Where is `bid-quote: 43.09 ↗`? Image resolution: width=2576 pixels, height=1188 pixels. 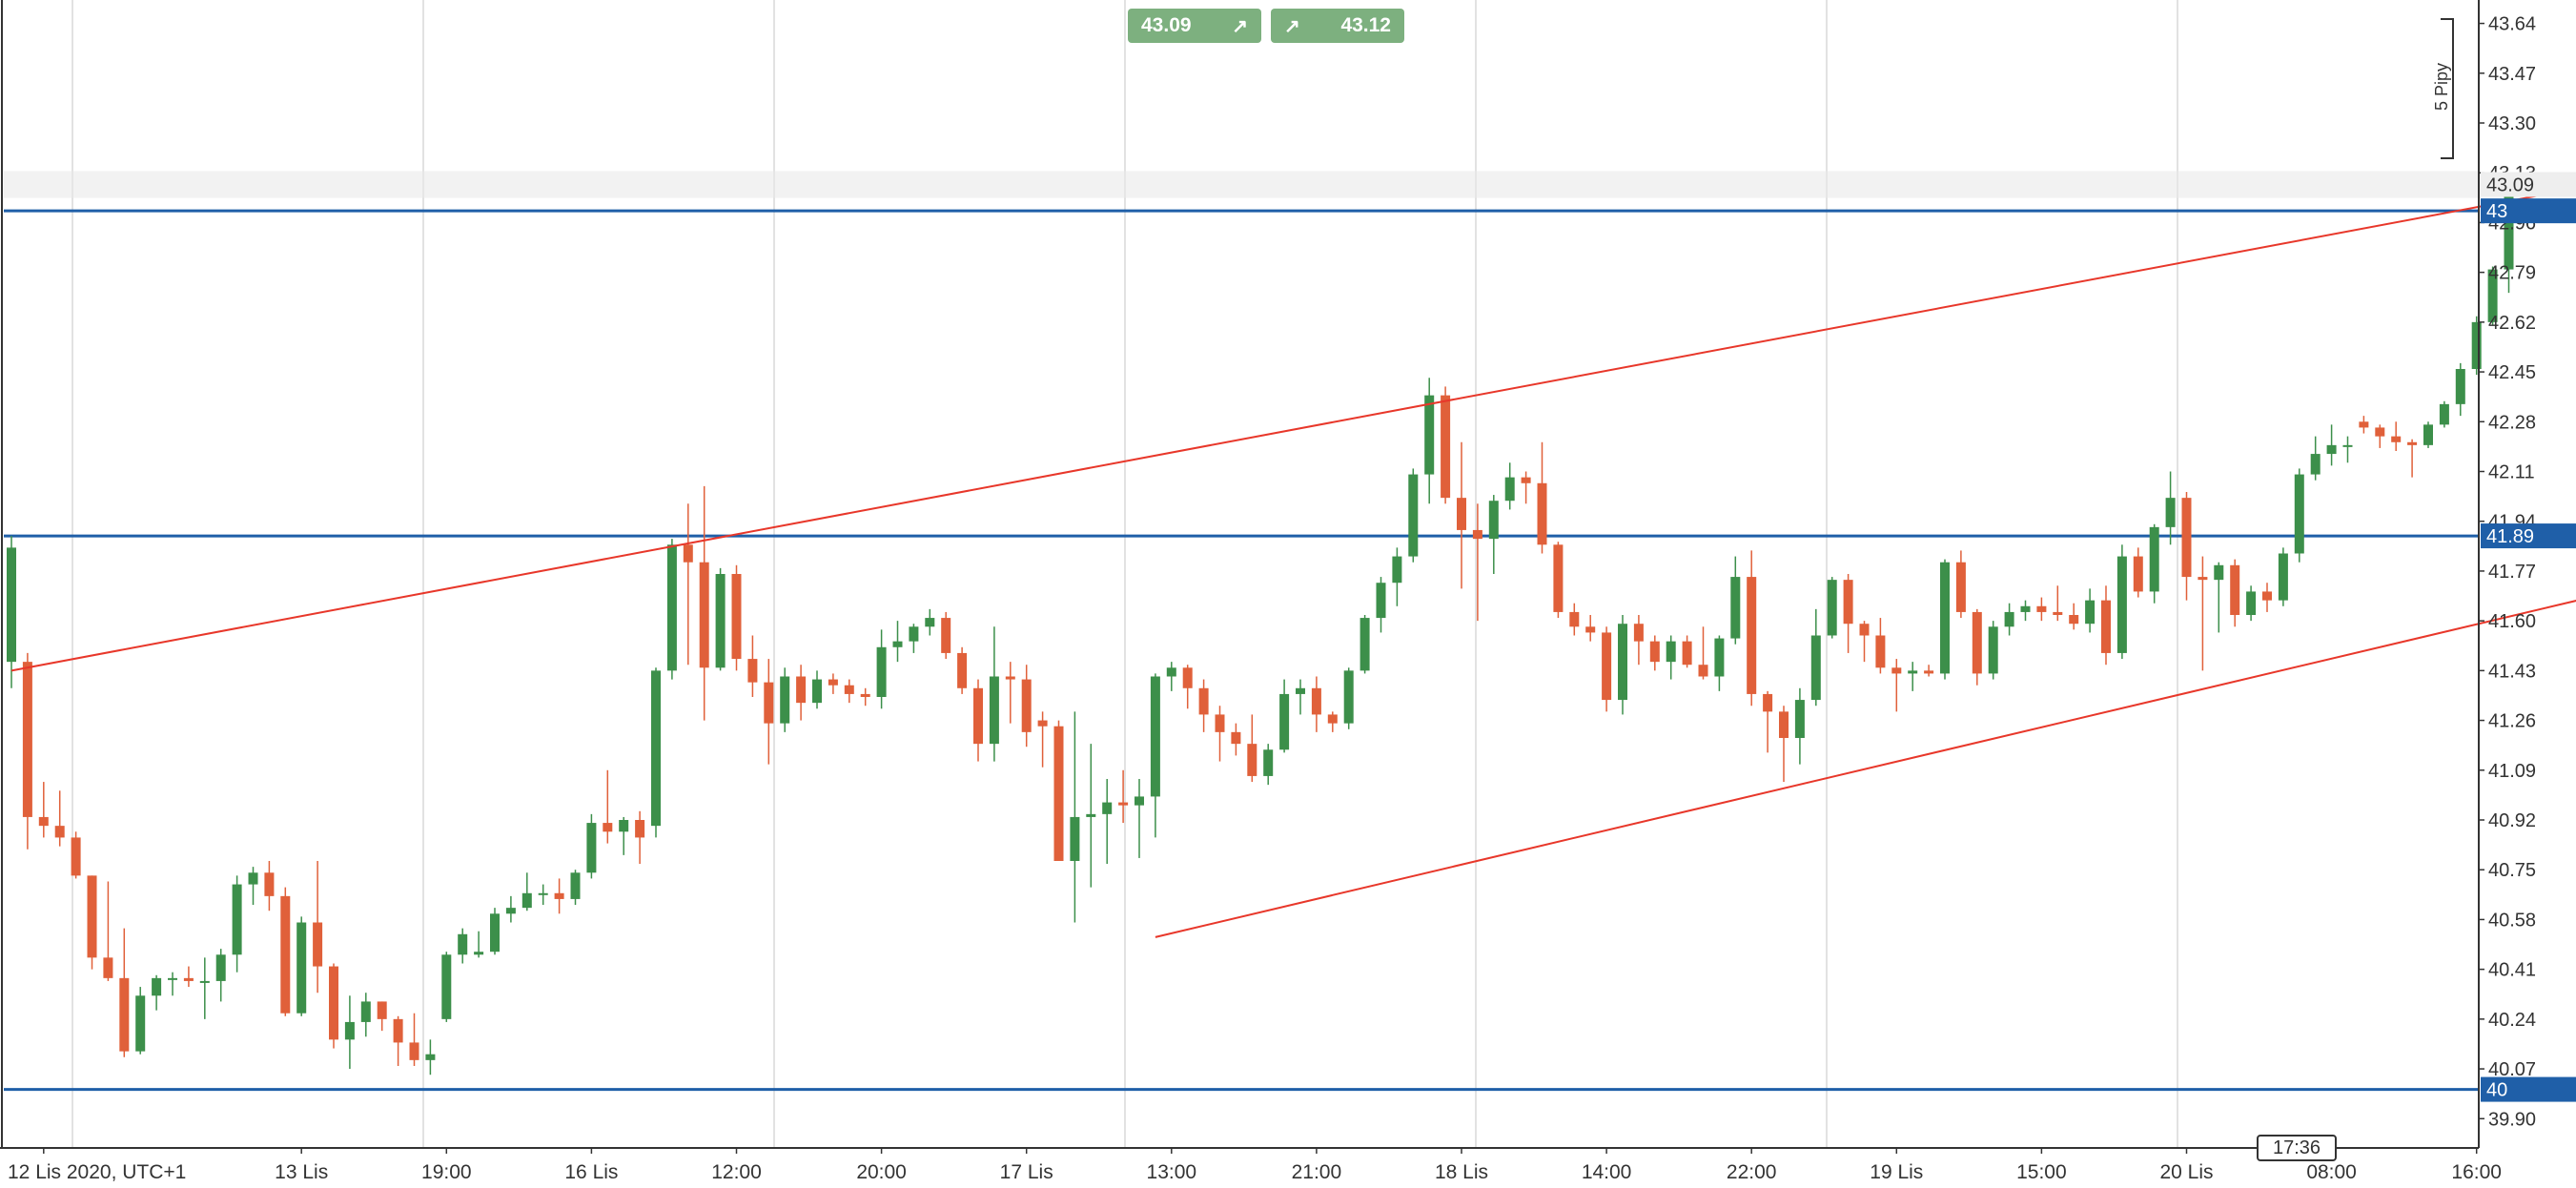
bid-quote: 43.09 ↗ is located at coordinates (1194, 26).